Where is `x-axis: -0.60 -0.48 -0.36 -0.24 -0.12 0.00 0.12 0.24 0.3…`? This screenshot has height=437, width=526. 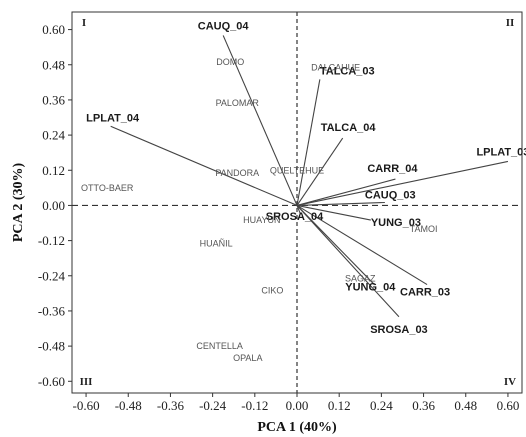
x-axis: -0.60 -0.48 -0.36 -0.24 -0.12 0.00 0.12 0.24 0.3… is located at coordinates (296, 403).